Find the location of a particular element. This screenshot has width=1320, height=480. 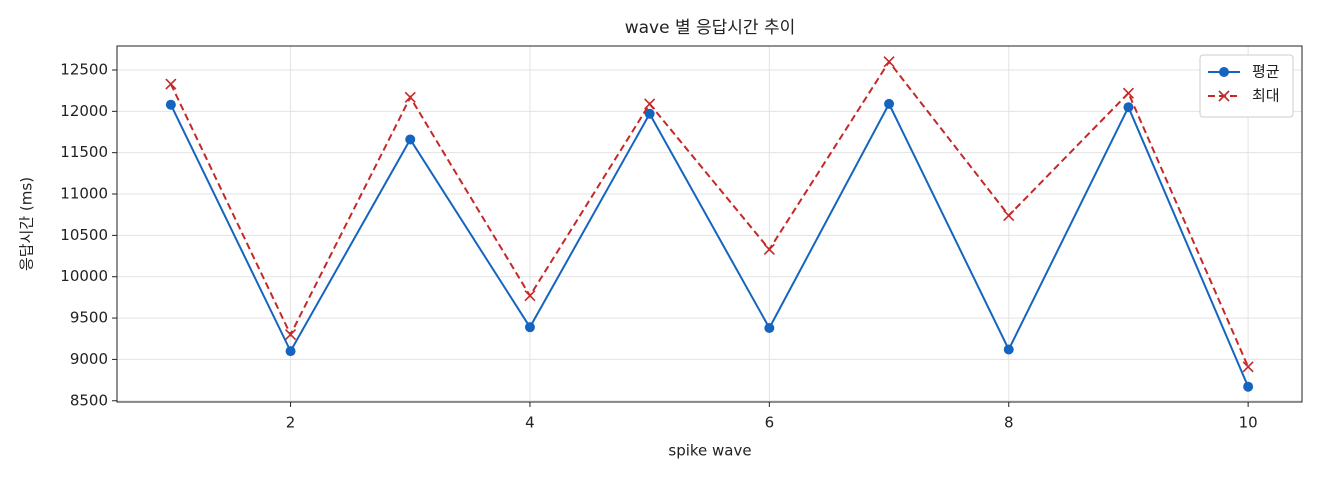

y-tick-label: 12500 is located at coordinates (84, 69).